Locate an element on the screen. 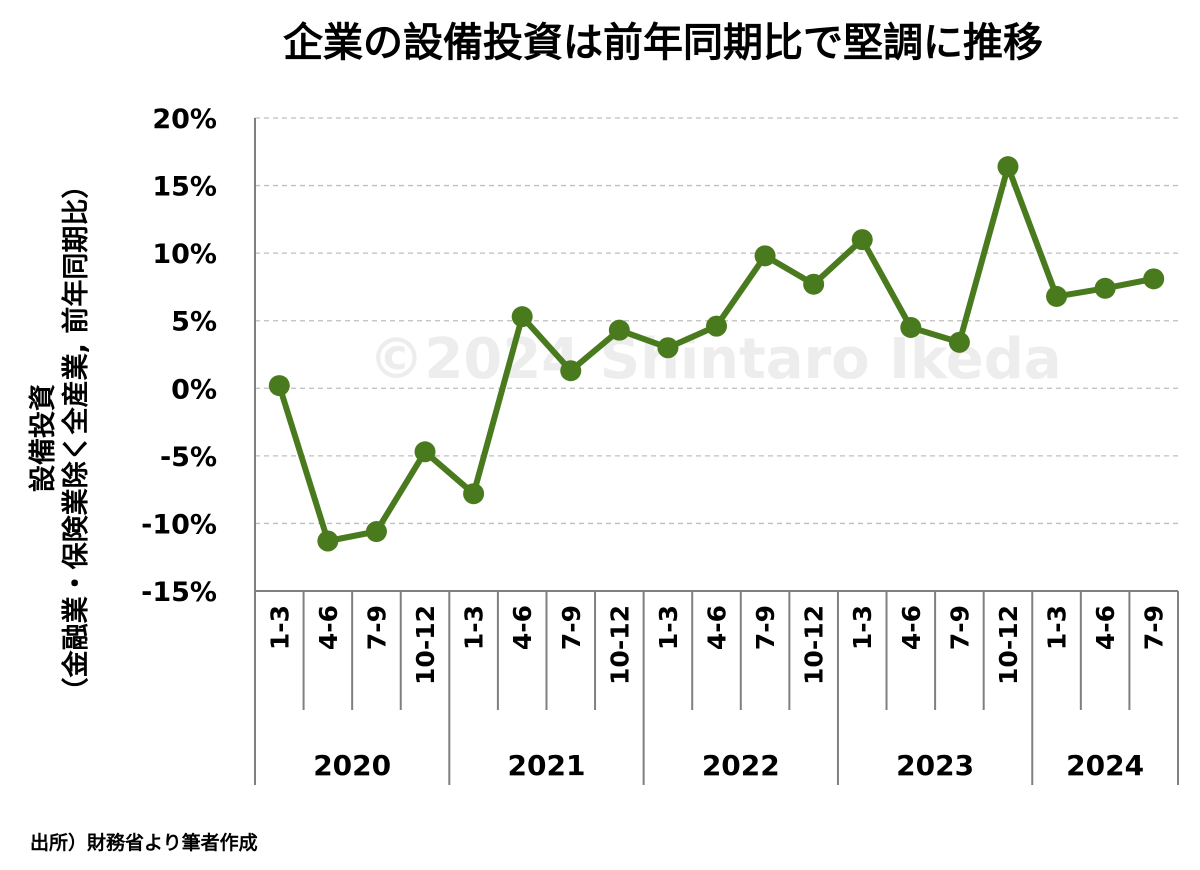 The width and height of the screenshot is (1200, 870). y-axis-label-line1: 設備投資 is located at coordinates (43, 438).